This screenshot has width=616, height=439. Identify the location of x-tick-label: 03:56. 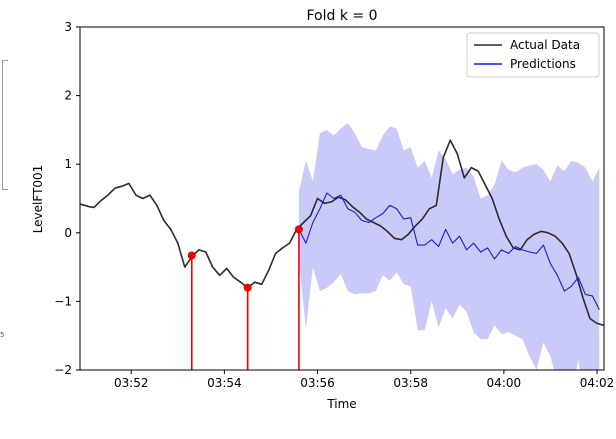
(317, 383).